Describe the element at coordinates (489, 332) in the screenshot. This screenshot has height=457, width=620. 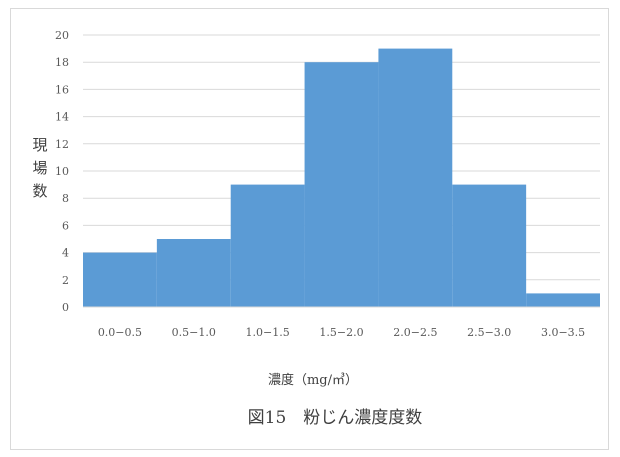
I see `x-tick-label: 2.5−3.0` at that location.